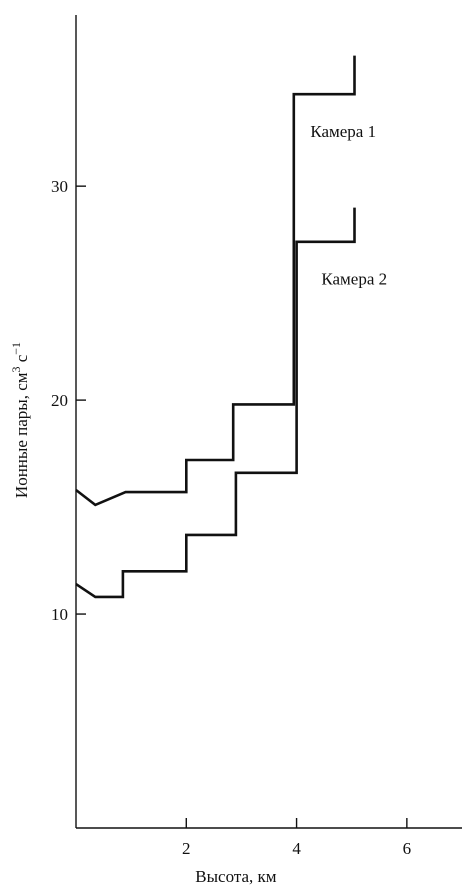  Describe the element at coordinates (236, 876) in the screenshot. I see `x-axis-label: Высота, км` at that location.